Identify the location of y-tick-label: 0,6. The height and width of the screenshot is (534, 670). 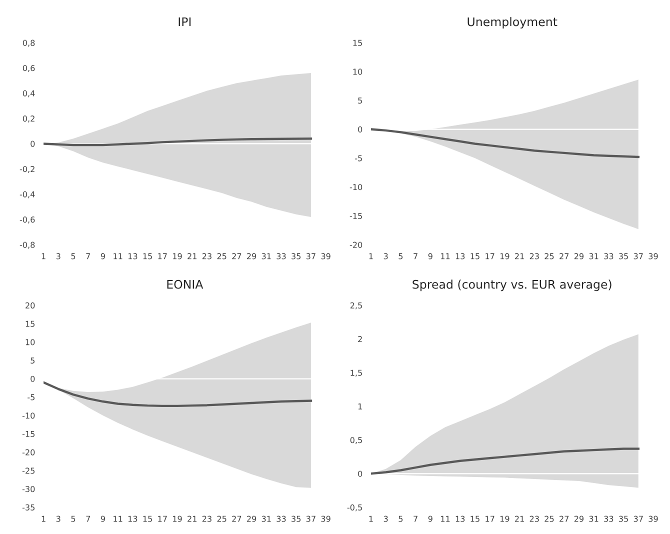
(28, 68).